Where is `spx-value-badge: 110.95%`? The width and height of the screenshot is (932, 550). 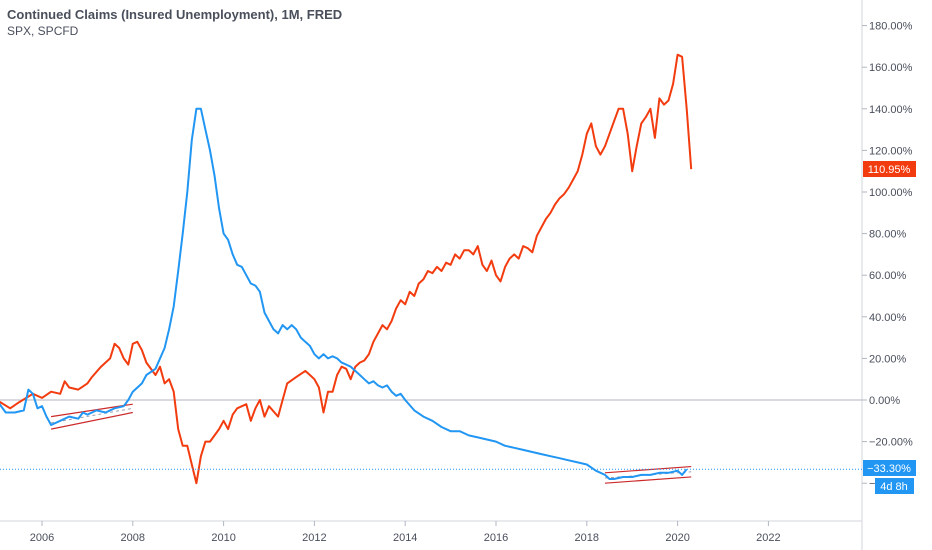 spx-value-badge: 110.95% is located at coordinates (889, 169).